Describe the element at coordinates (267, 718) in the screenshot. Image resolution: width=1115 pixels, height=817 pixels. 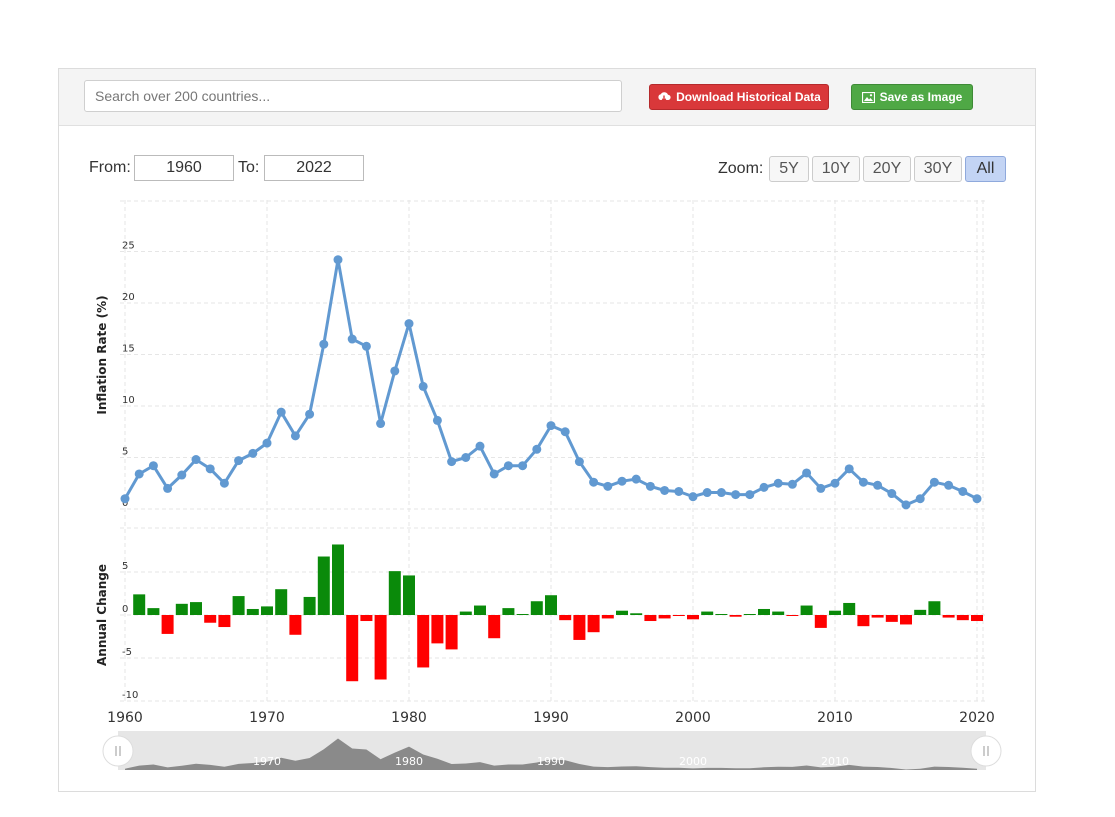
I see `x-tick-label: 1970` at that location.